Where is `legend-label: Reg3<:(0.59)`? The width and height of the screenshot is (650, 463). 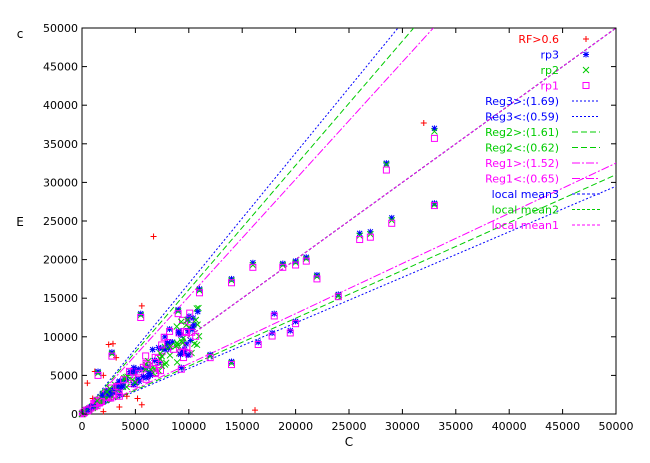
legend-label: Reg3<:(0.59) is located at coordinates (522, 117).